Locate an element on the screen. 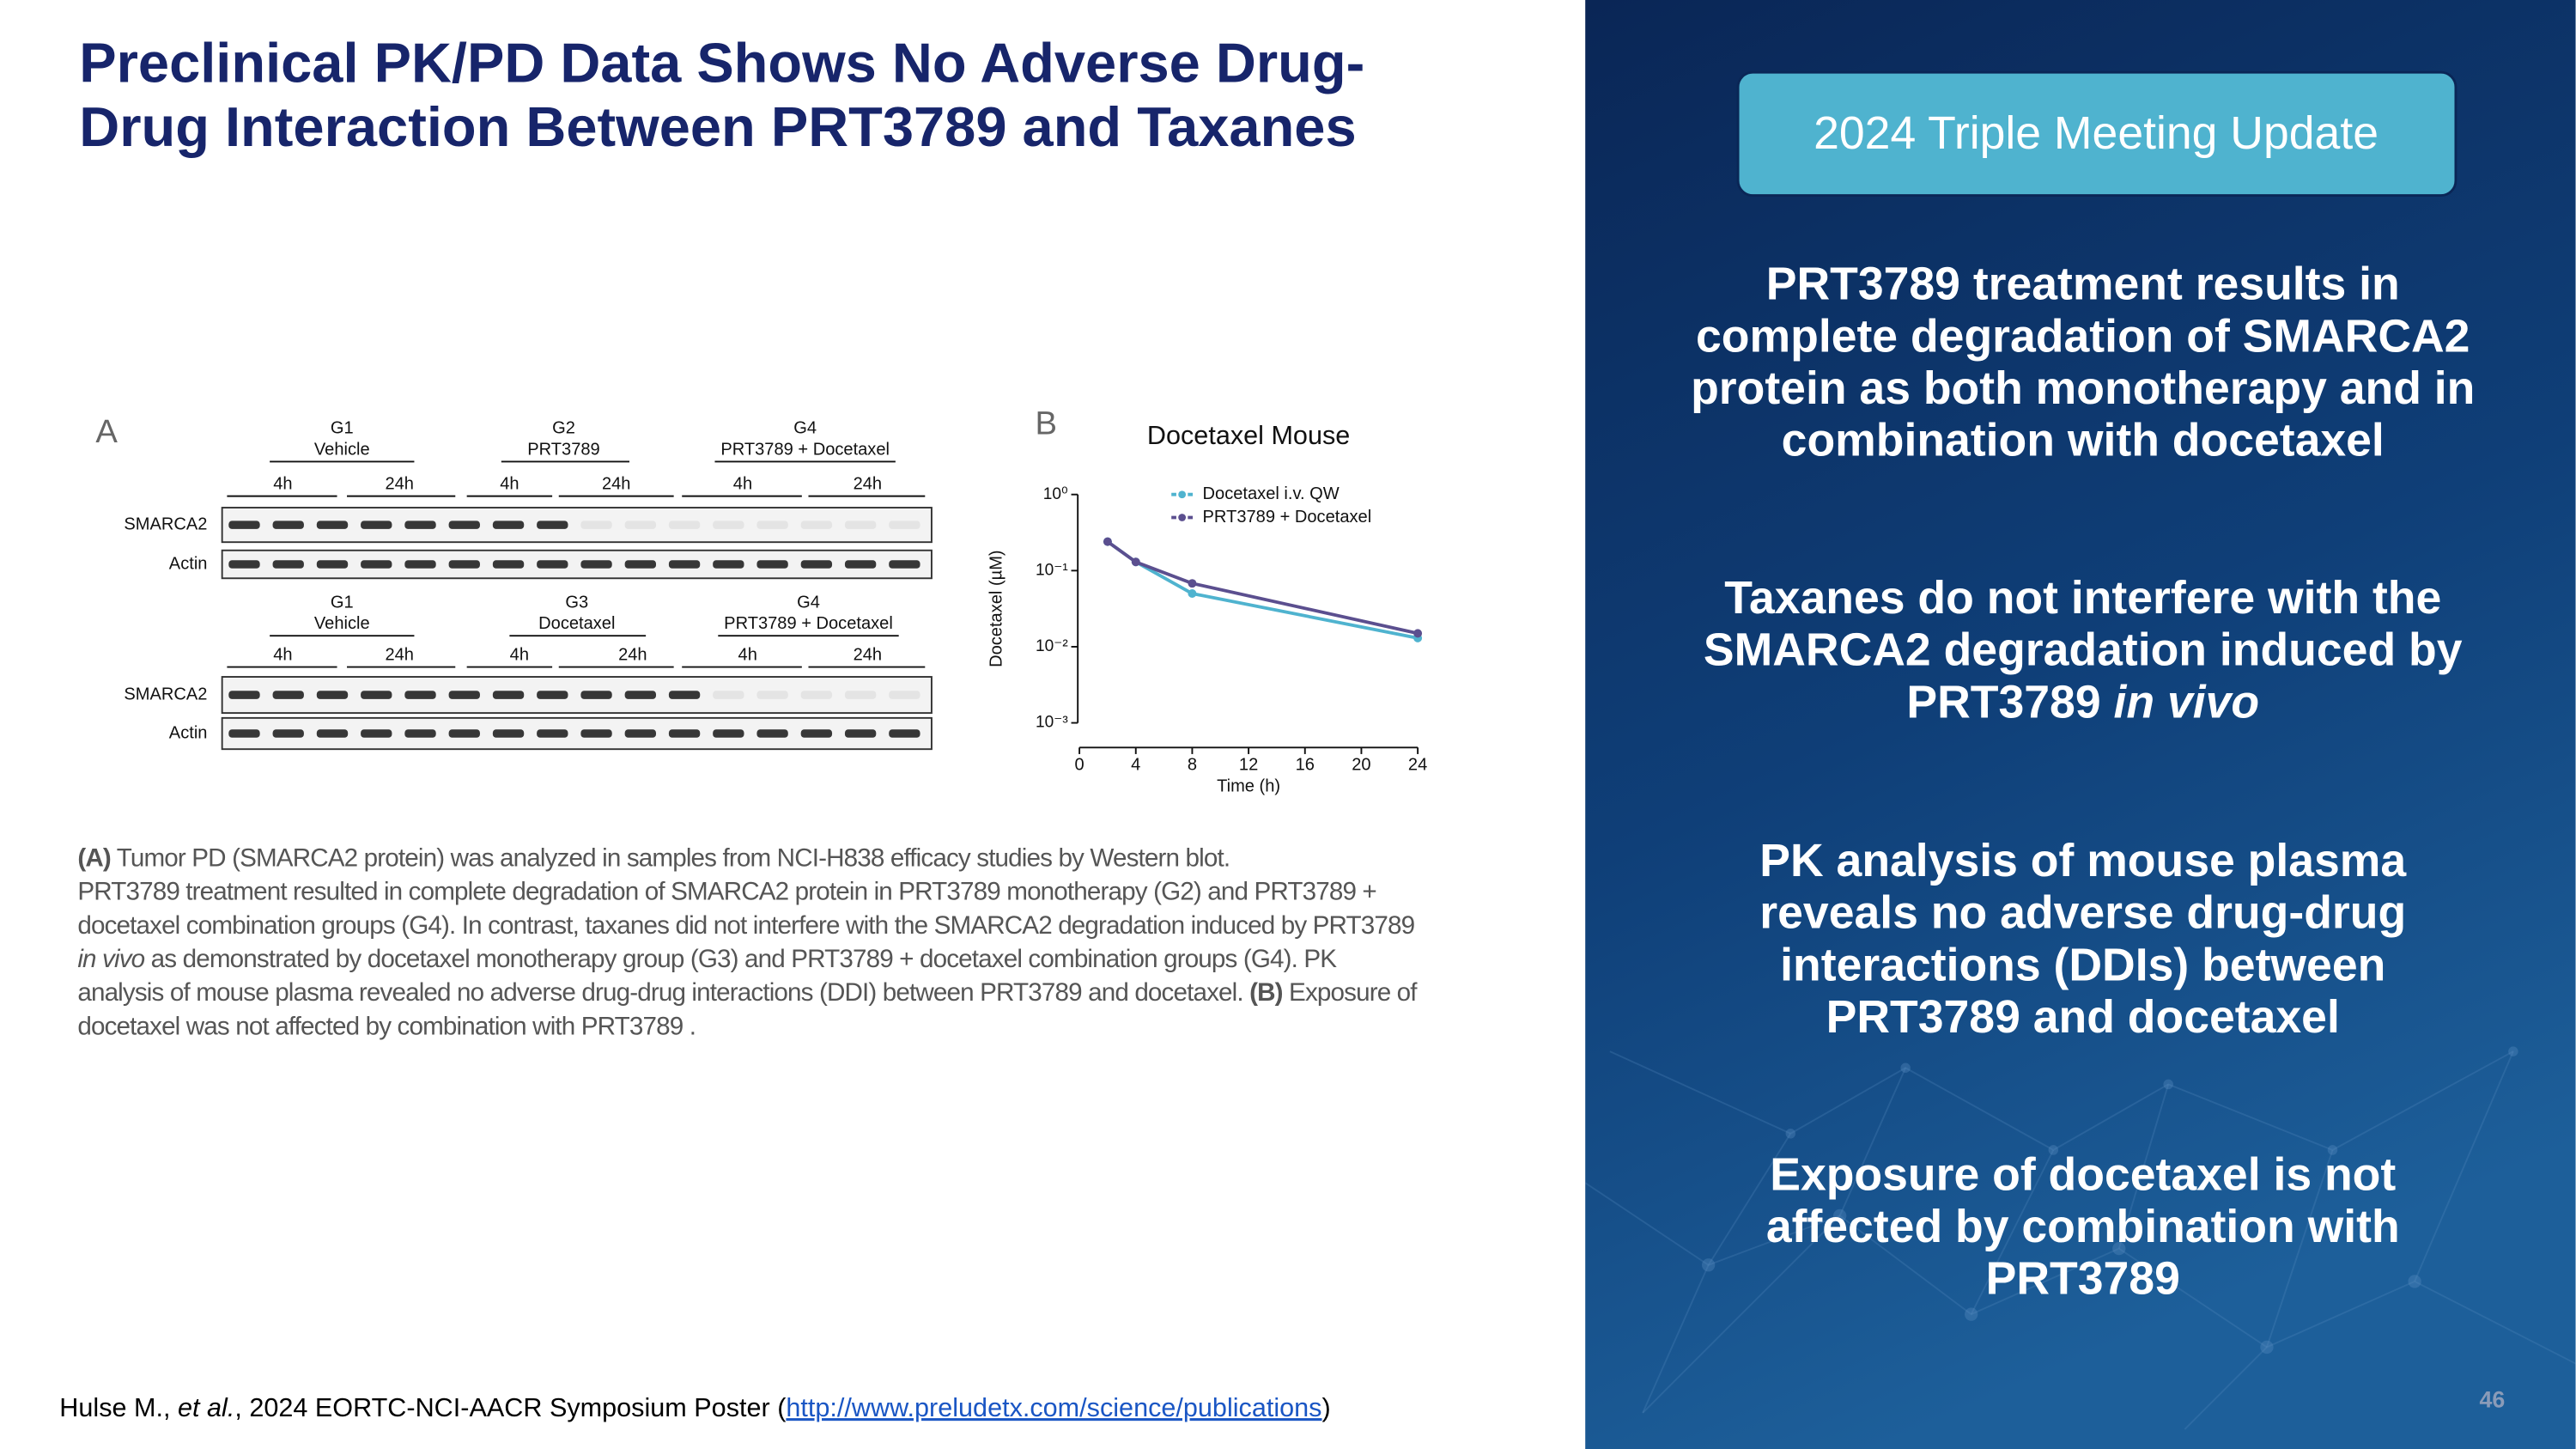 The width and height of the screenshot is (2576, 1449). badge-text: 2024 Triple Meeting Update is located at coordinates (2097, 133).